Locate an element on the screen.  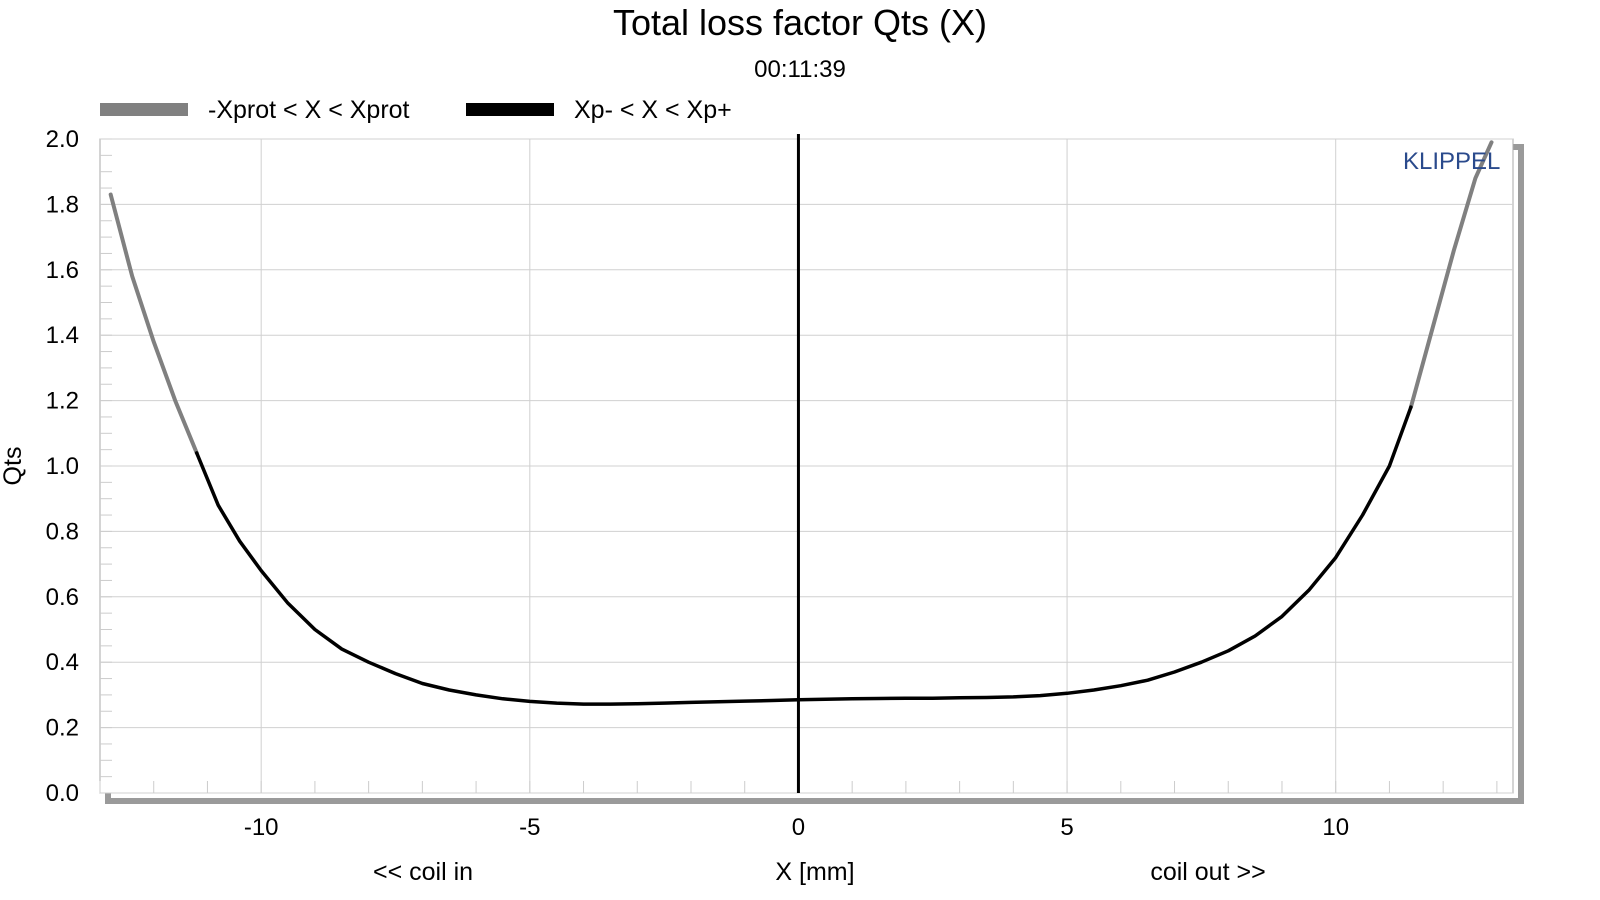
legend-label-xprot: -Xprot < X < Xprot is located at coordinates (309, 110).